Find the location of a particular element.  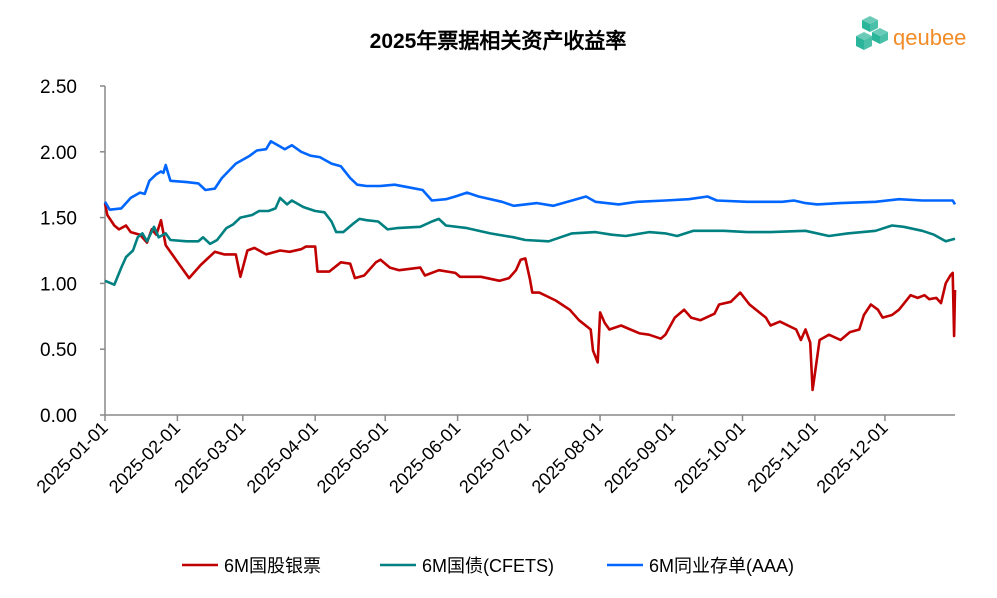

legend: 6M国股银票 6M国债(CFETS) 6M同业存单(AAA) is located at coordinates (488, 566).